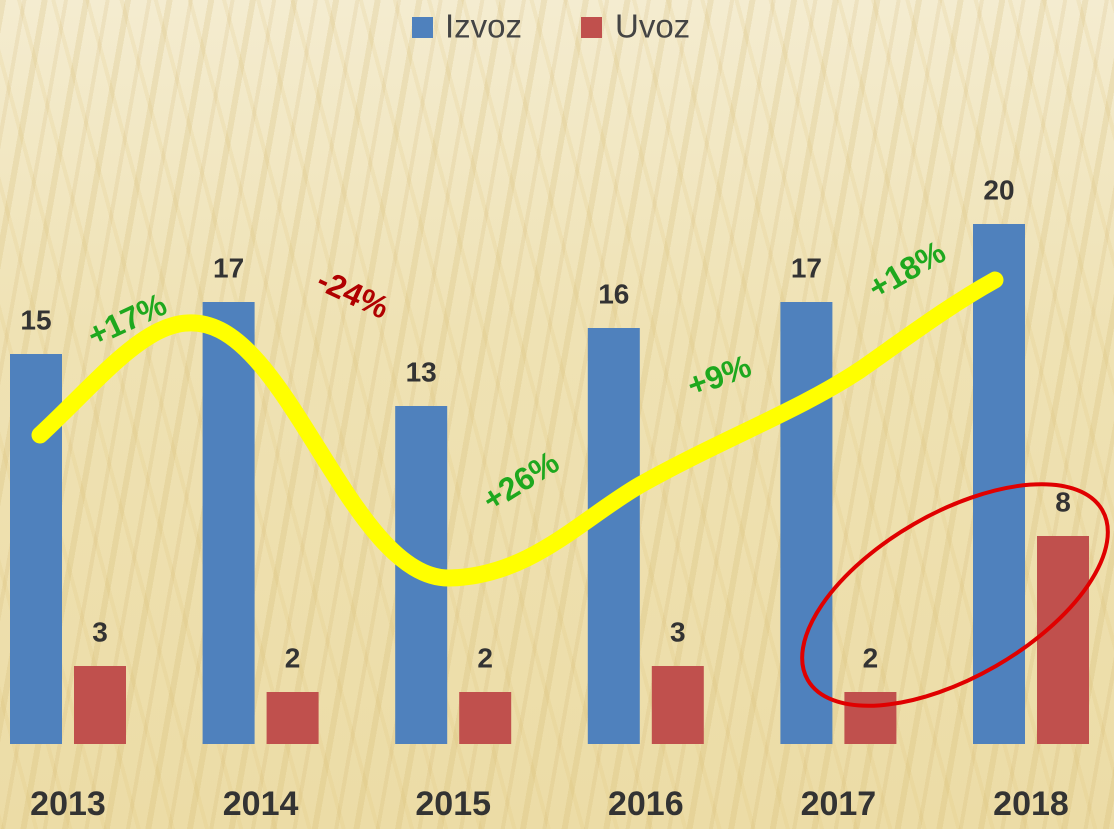 This screenshot has width=1114, height=829. I want to click on x-tick-label: 2018, so click(1031, 804).